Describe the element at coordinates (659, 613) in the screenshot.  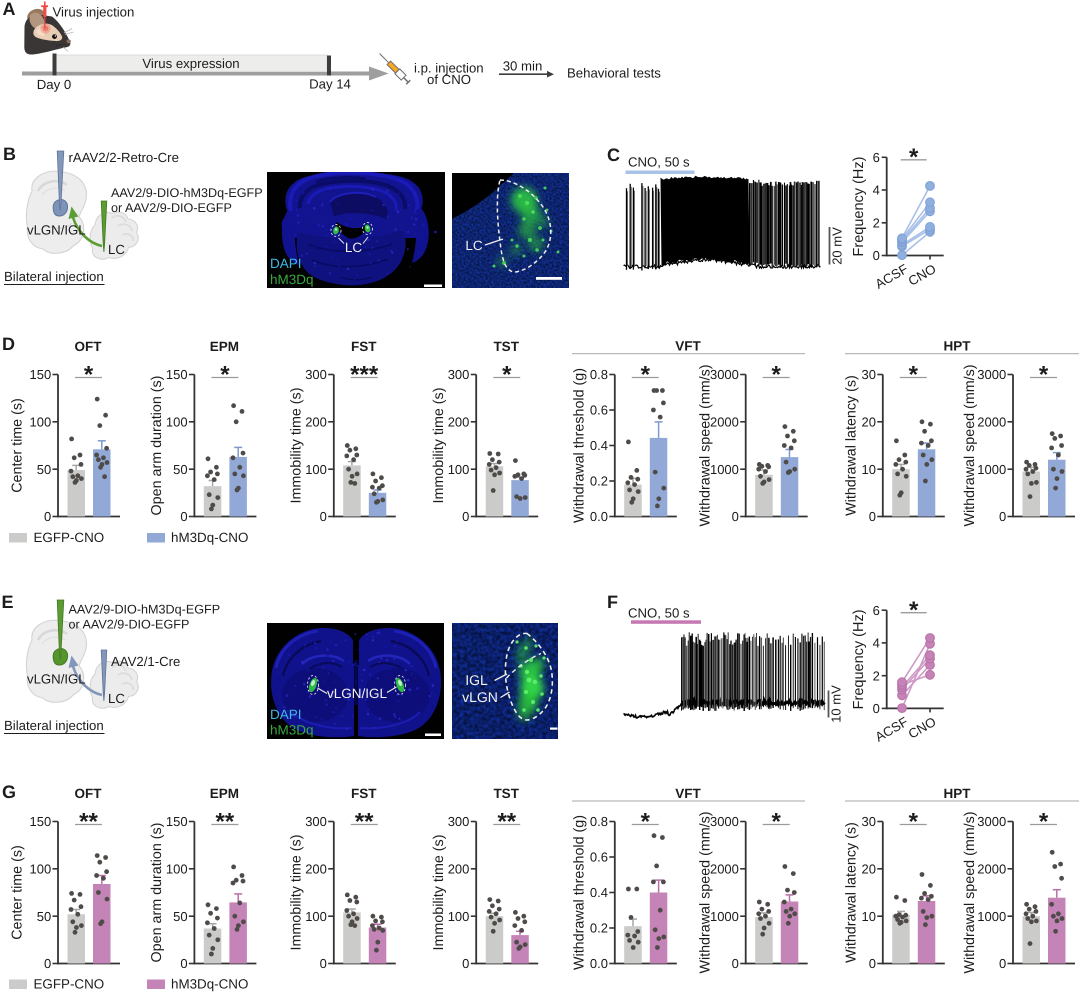
I see `svg-text: CNO, 50 s` at that location.